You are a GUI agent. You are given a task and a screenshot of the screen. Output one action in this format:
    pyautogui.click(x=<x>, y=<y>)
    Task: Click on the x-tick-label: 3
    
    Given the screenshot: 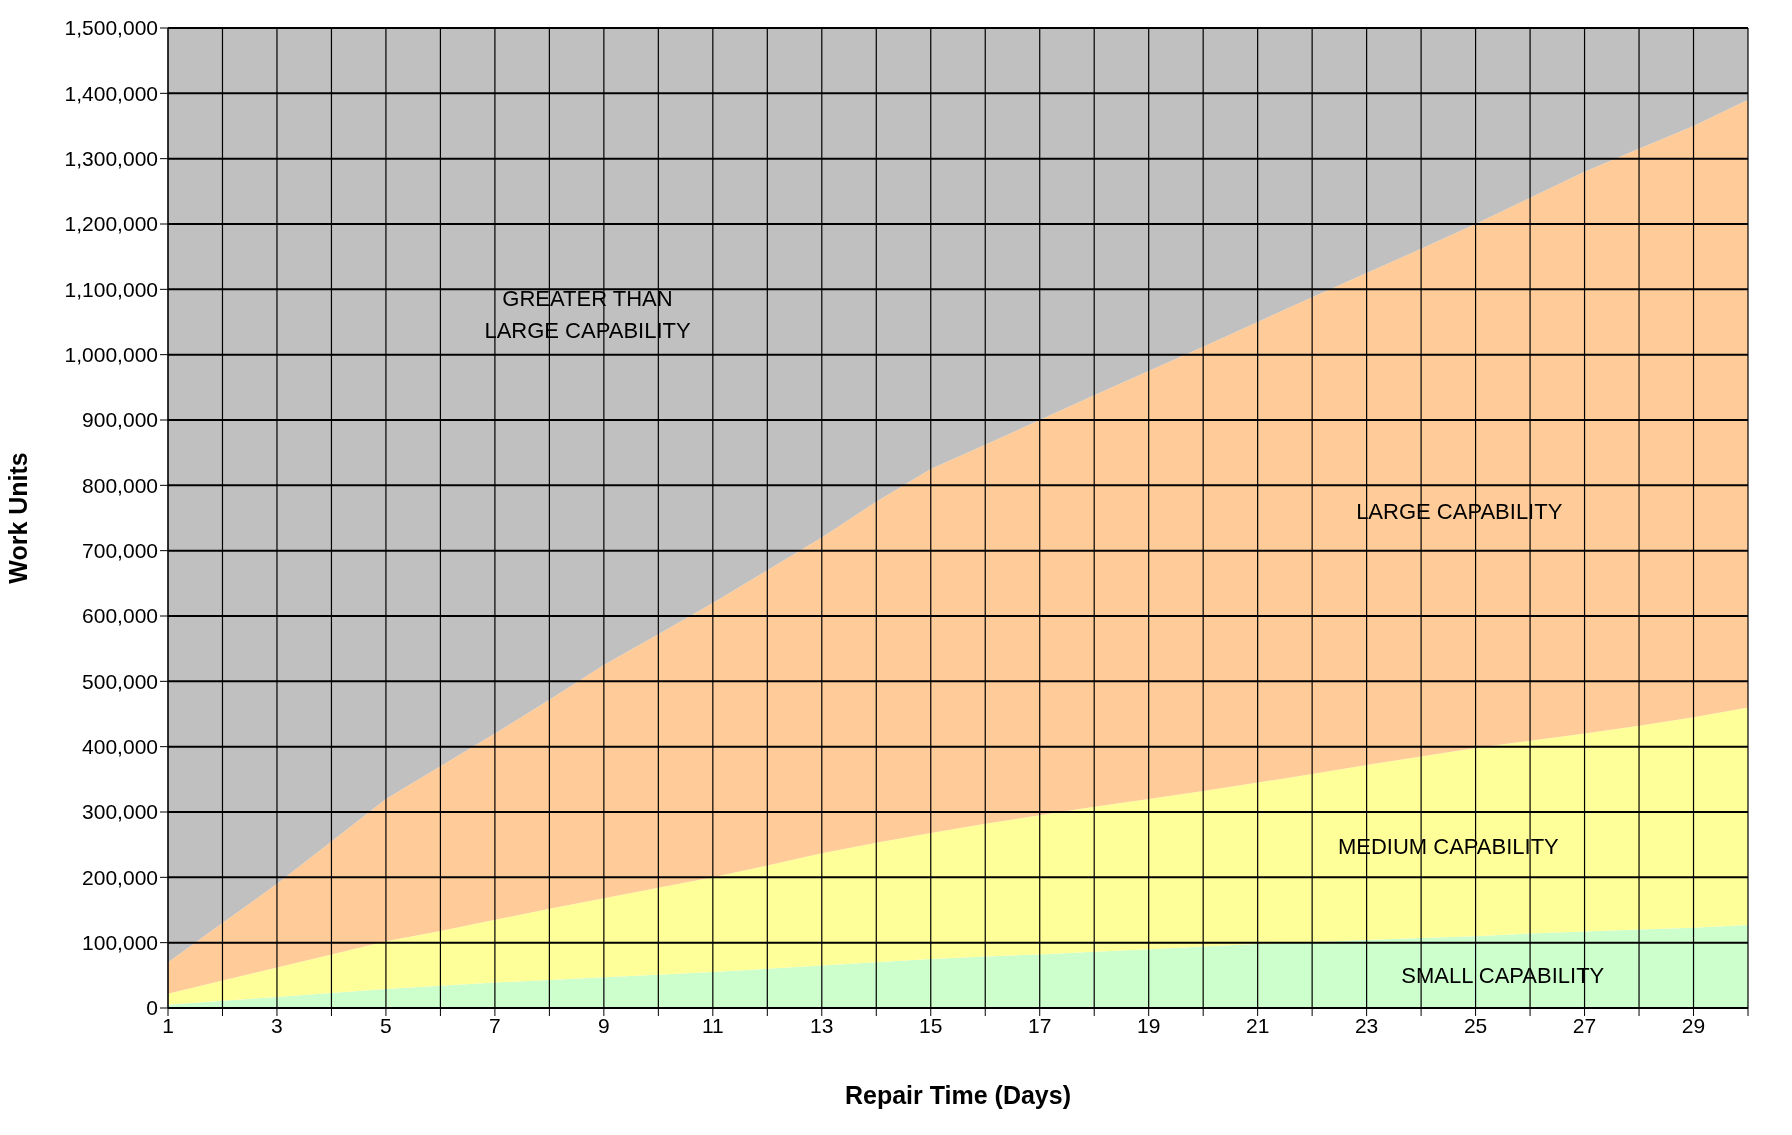 What is the action you would take?
    pyautogui.click(x=277, y=1025)
    